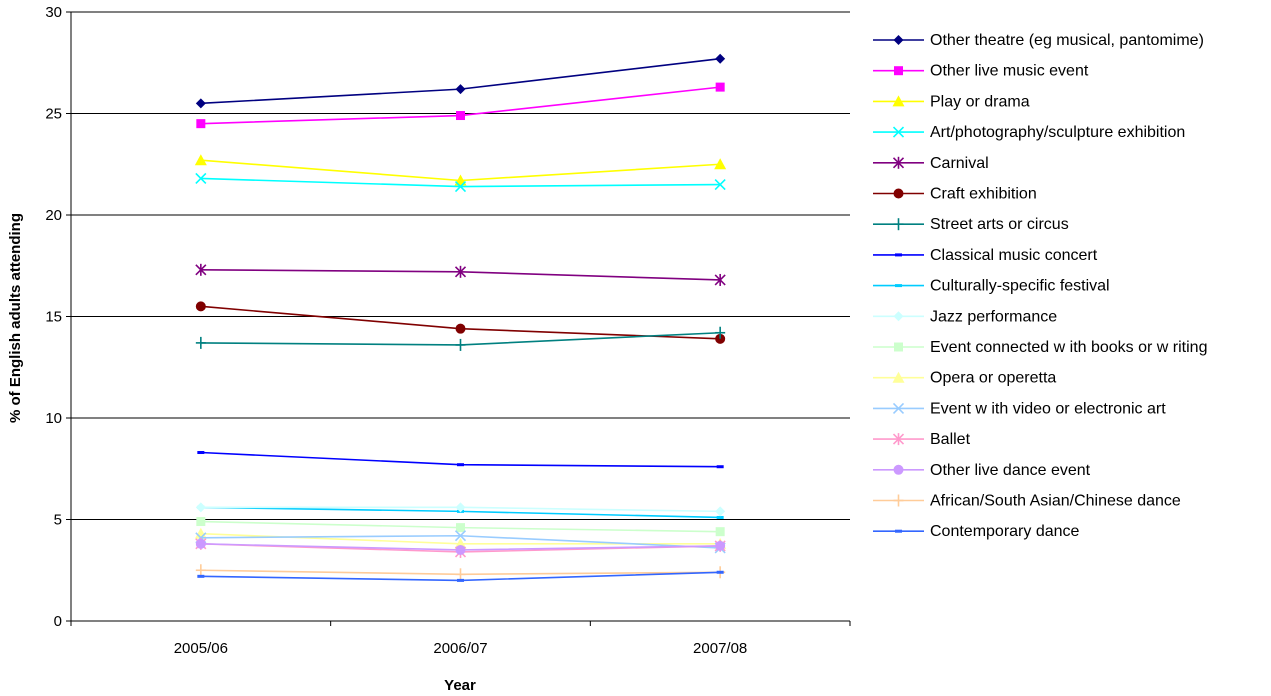  What do you see at coordinates (58, 621) in the screenshot?
I see `y-tick-label: 0` at bounding box center [58, 621].